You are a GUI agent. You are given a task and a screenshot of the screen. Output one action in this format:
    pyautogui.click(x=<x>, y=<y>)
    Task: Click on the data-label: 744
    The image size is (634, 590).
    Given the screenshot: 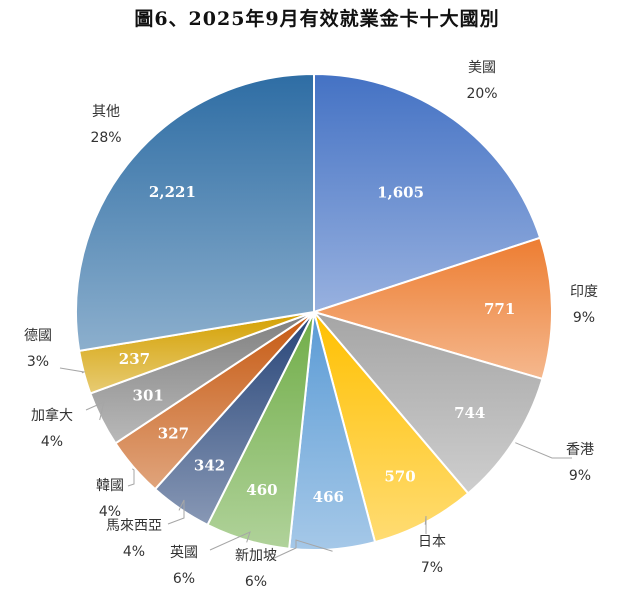 What is the action you would take?
    pyautogui.click(x=469, y=413)
    